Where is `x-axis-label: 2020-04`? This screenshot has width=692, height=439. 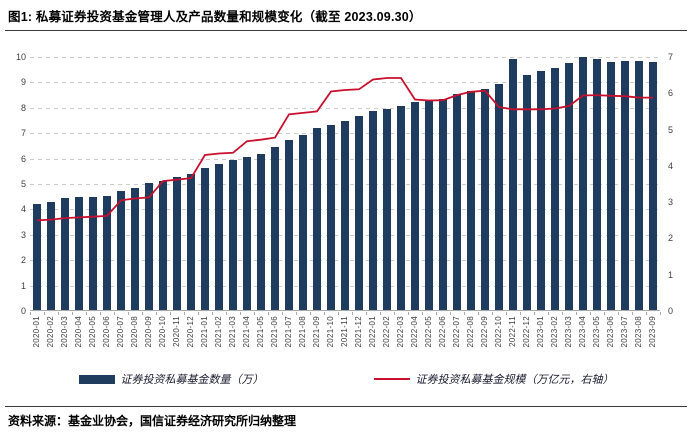 x-axis-label: 2020-04 is located at coordinates (78, 332).